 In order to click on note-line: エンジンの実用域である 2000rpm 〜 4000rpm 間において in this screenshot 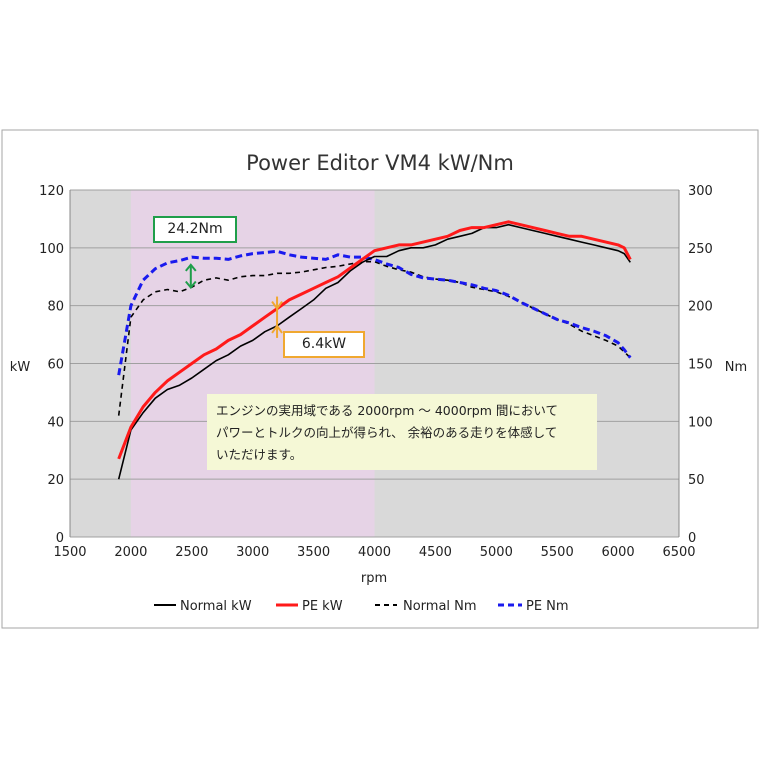, I will do `click(387, 410)`.